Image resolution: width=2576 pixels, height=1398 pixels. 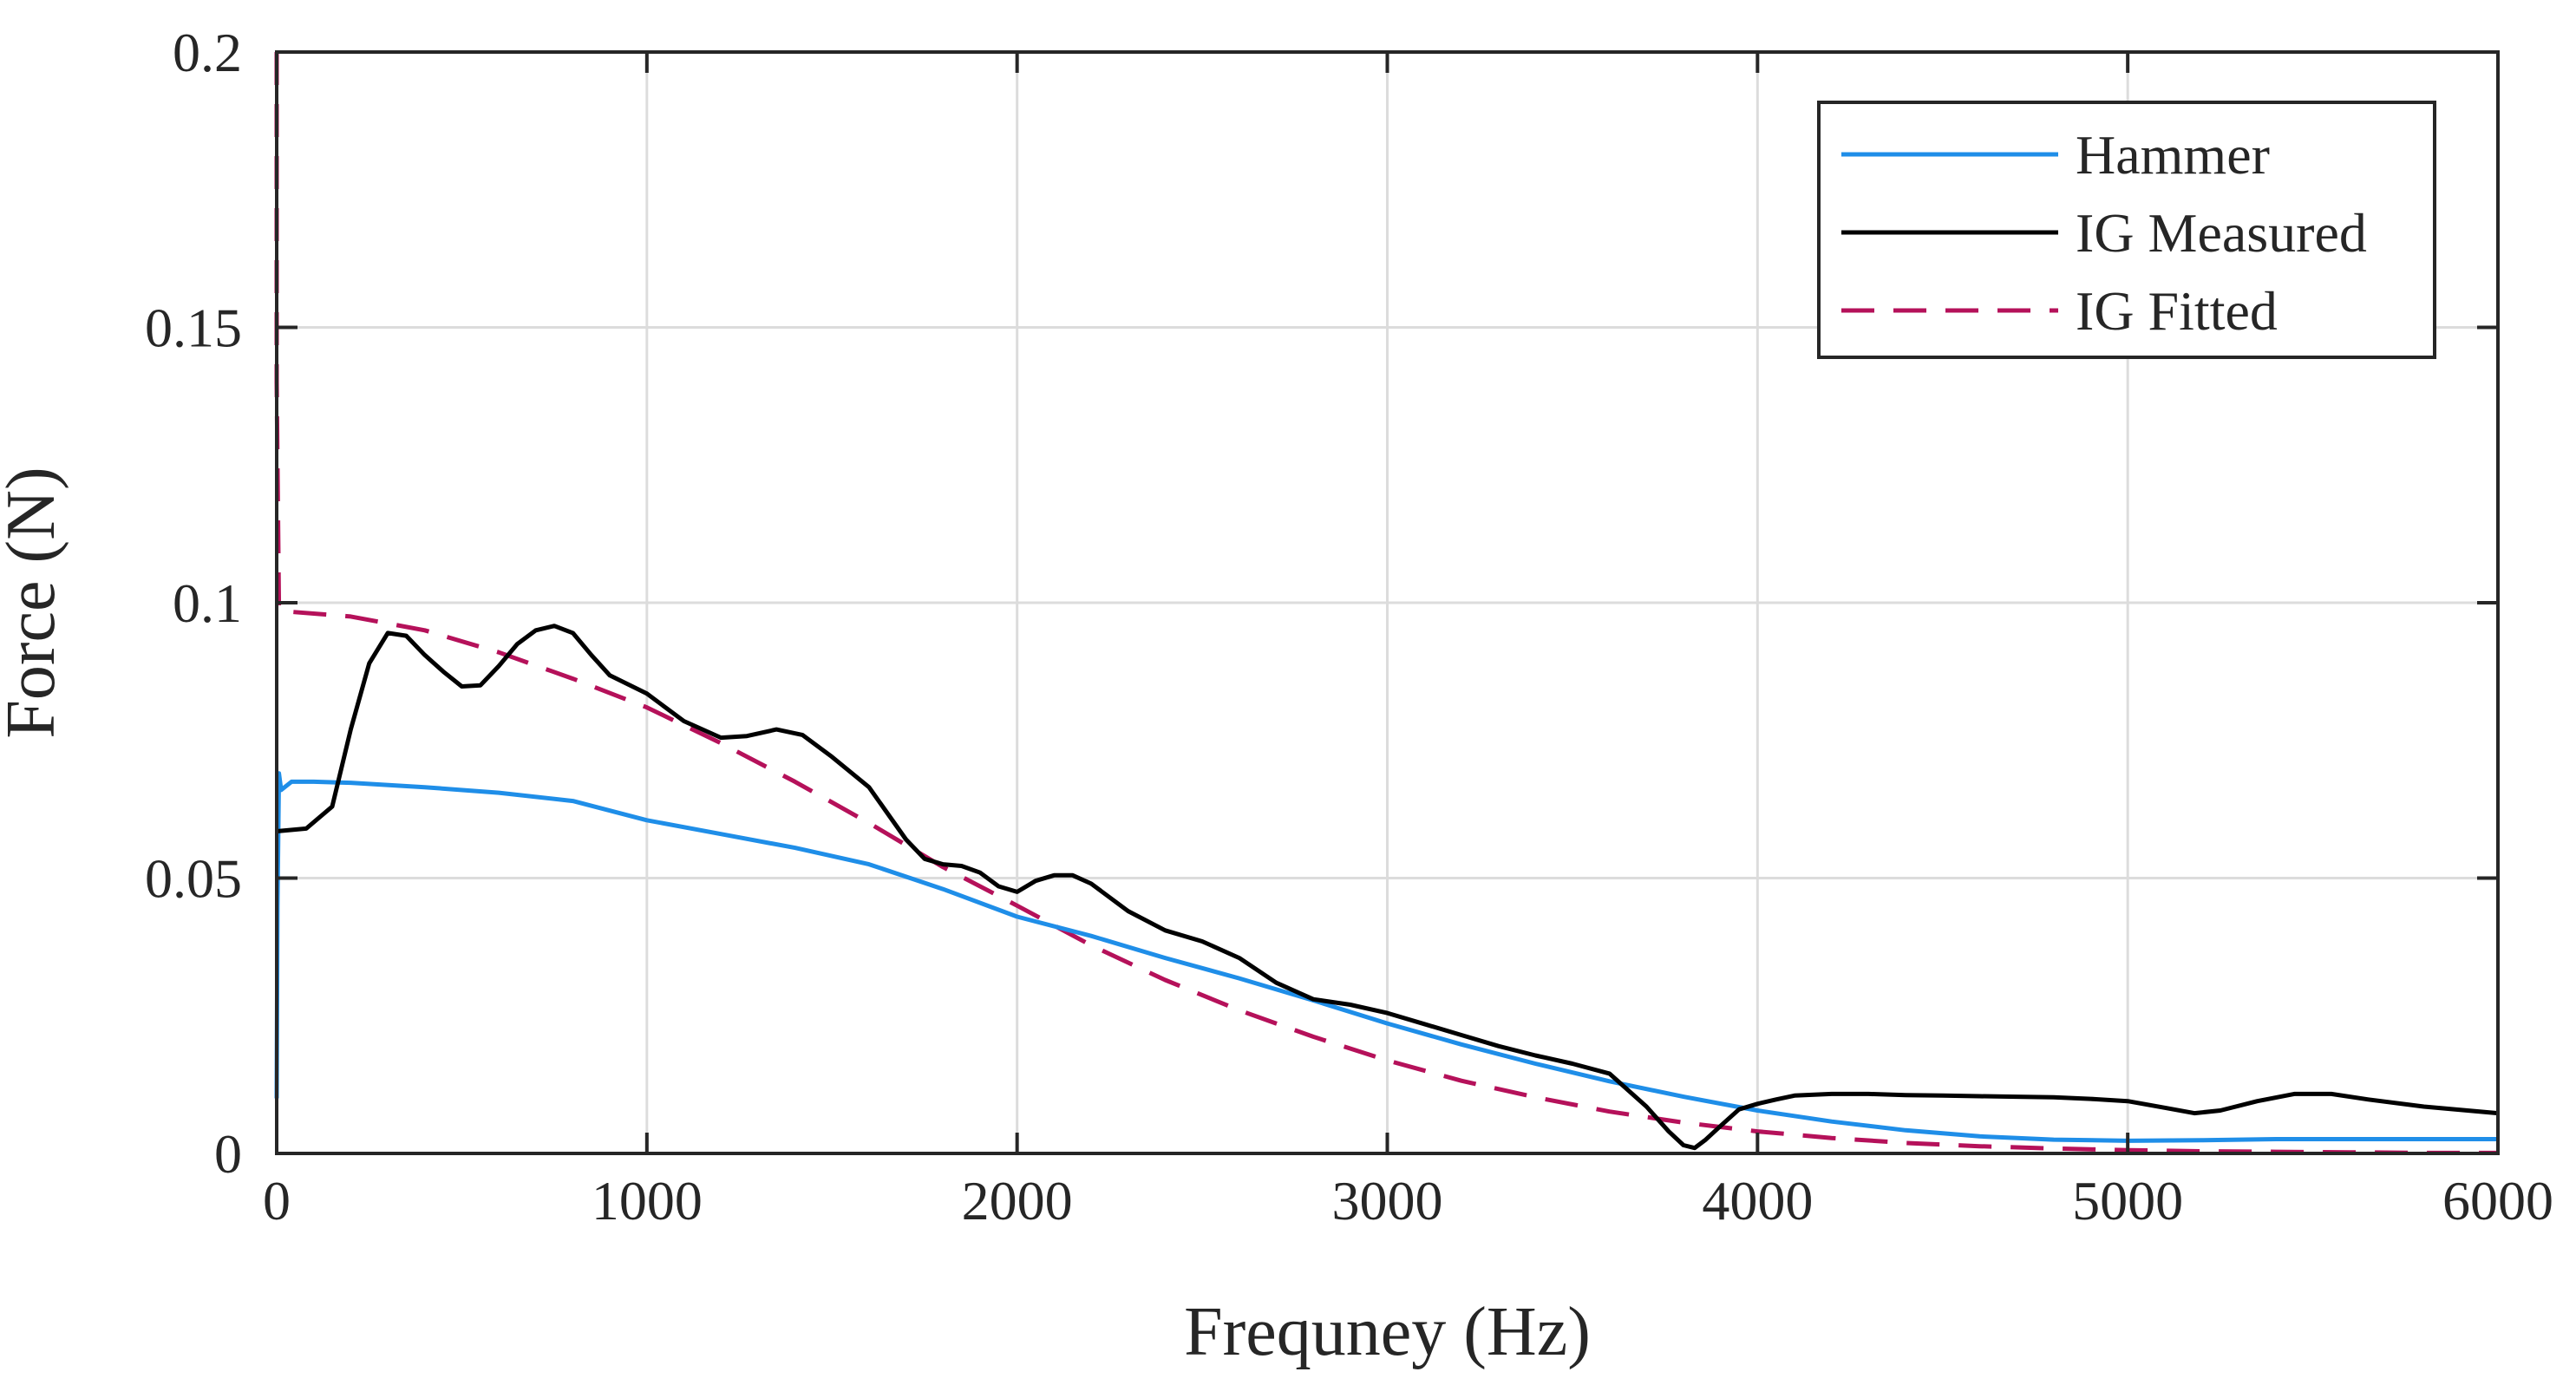 I want to click on x-tick-label: 0, so click(x=277, y=1200).